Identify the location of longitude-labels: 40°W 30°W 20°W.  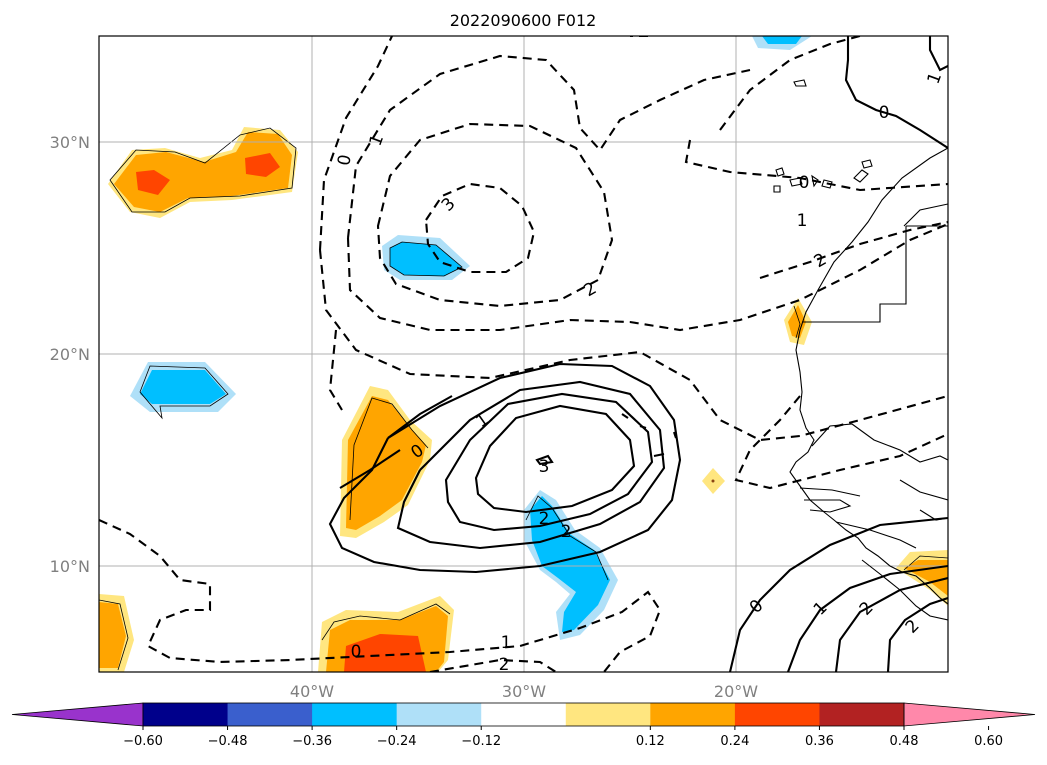
(524, 691).